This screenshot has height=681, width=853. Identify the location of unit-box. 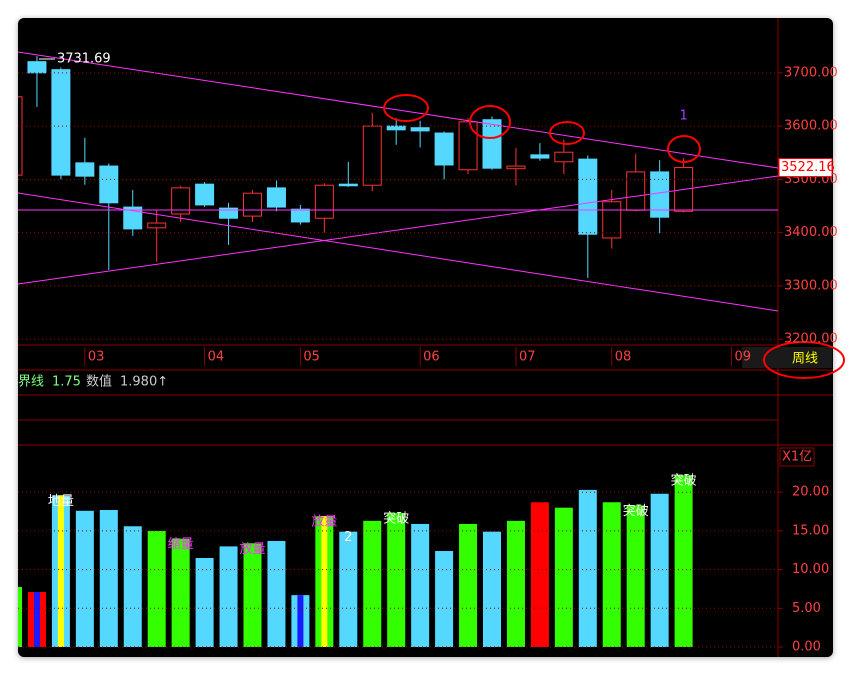
(797, 457).